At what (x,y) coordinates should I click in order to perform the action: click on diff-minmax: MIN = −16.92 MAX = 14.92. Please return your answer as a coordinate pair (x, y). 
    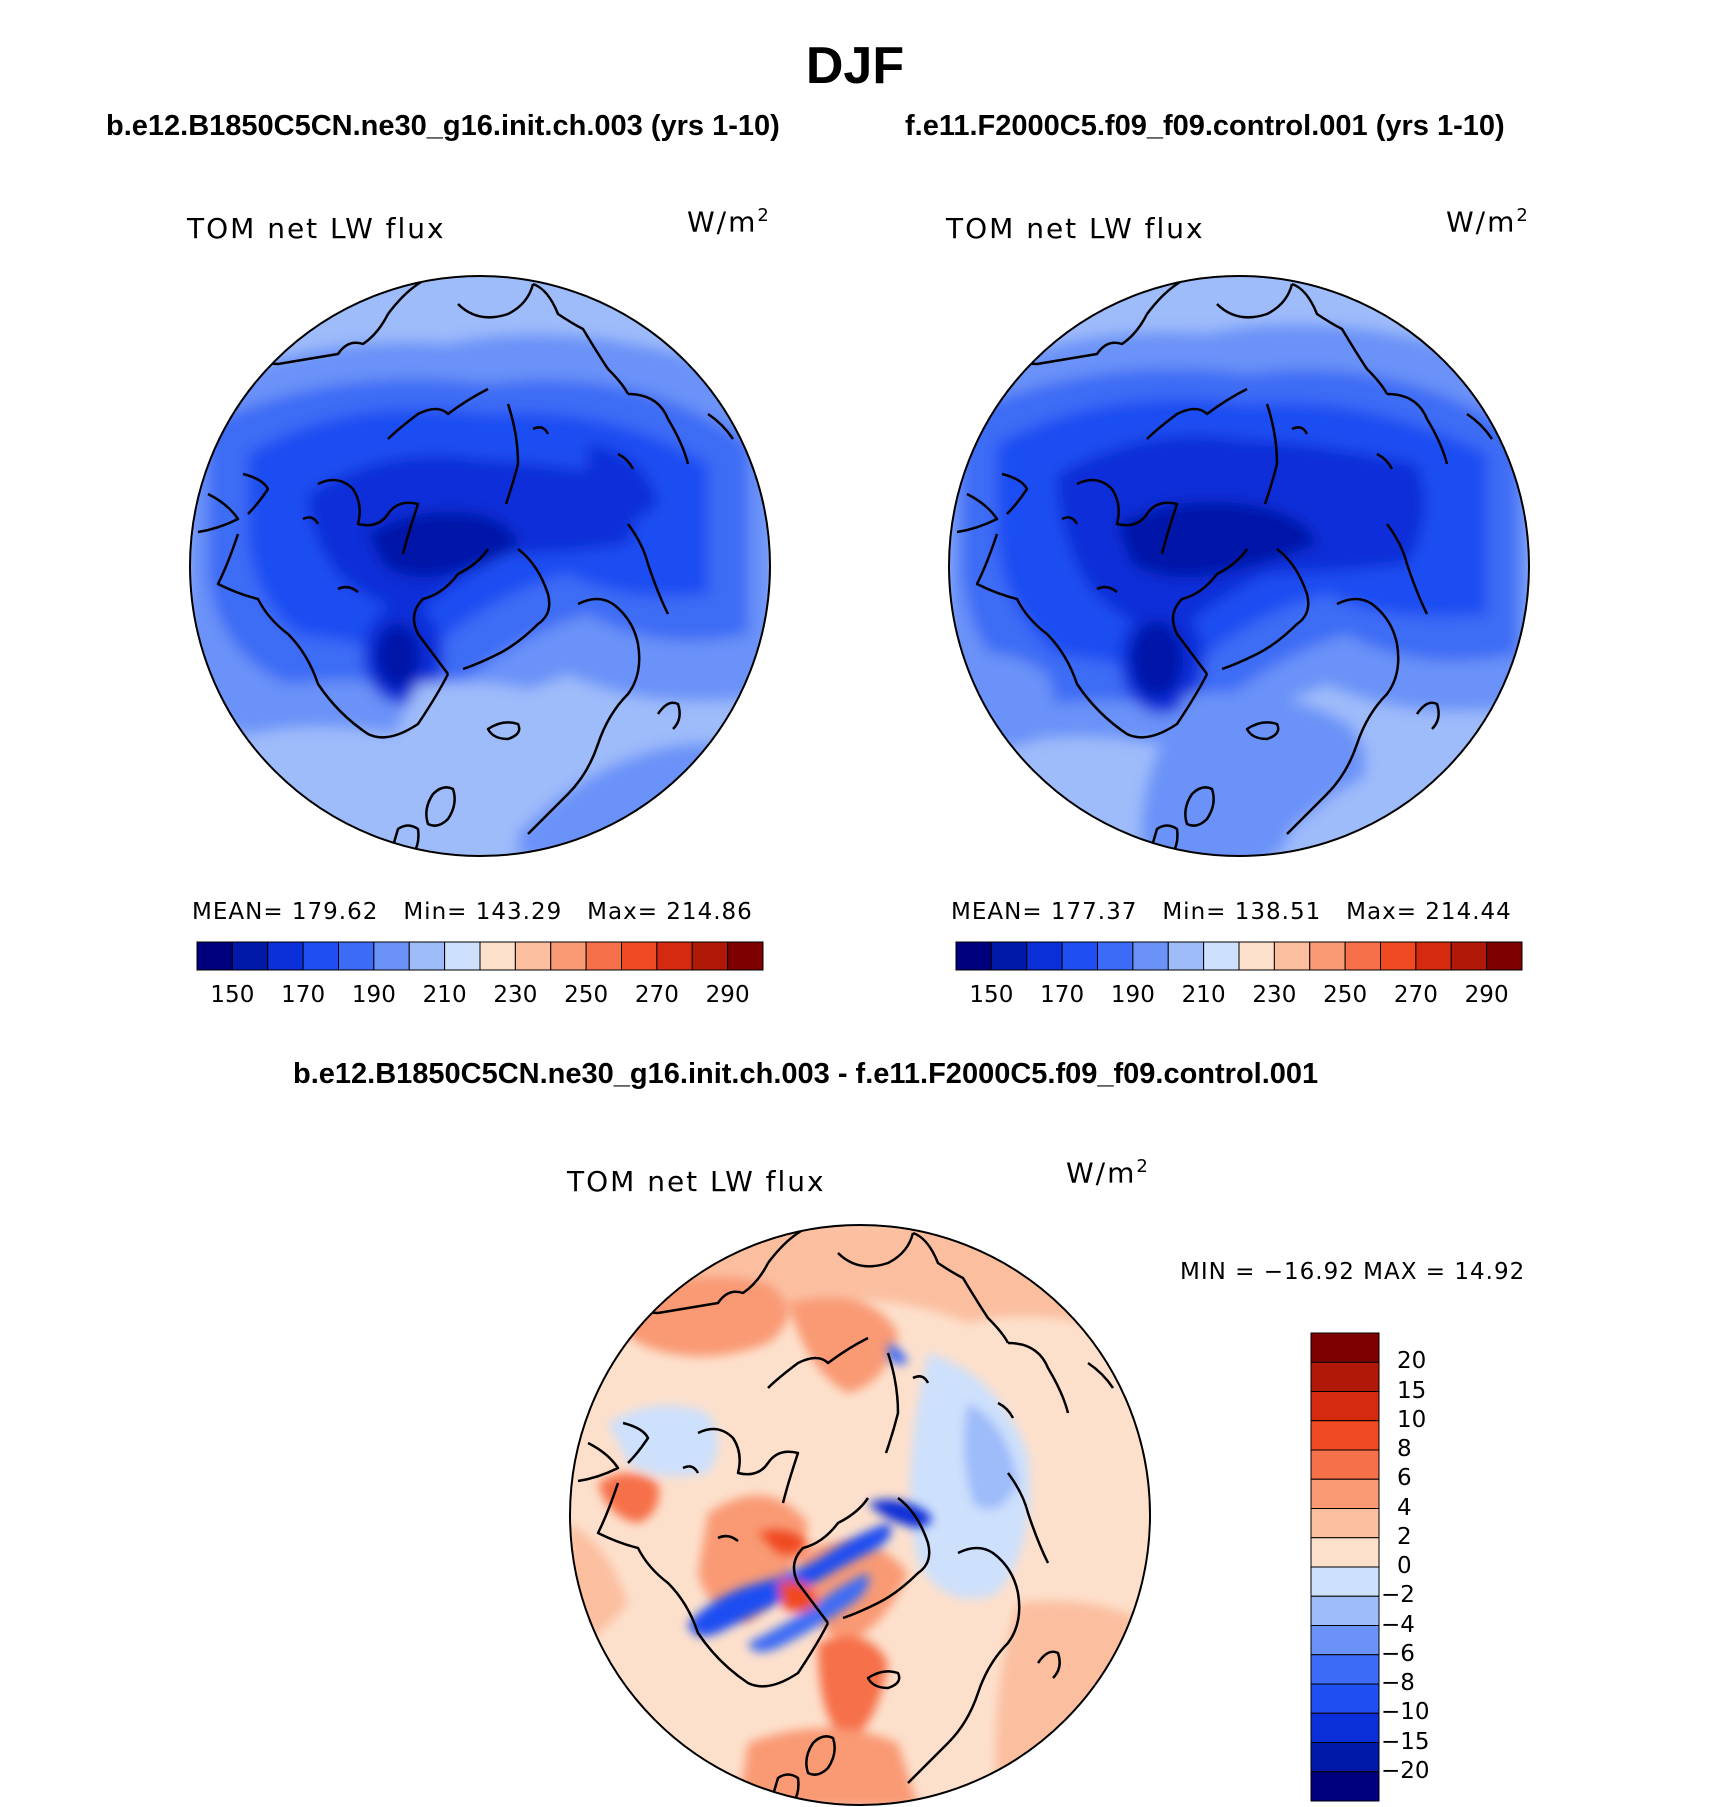
    Looking at the image, I should click on (1353, 1272).